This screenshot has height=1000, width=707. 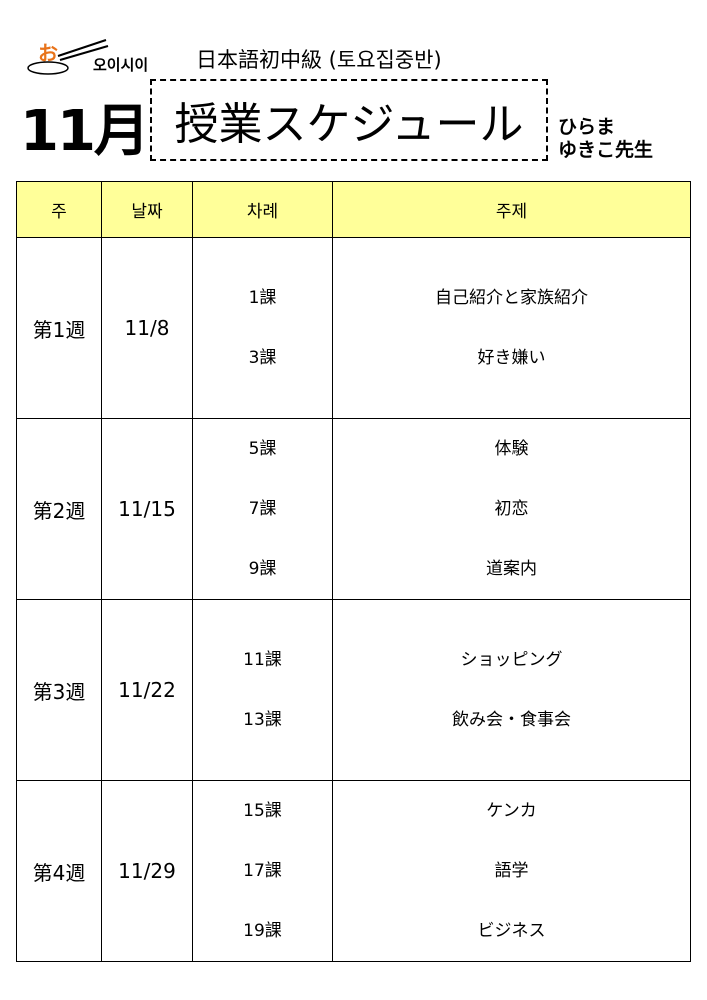 I want to click on header-date: 날짜, so click(x=147, y=209).